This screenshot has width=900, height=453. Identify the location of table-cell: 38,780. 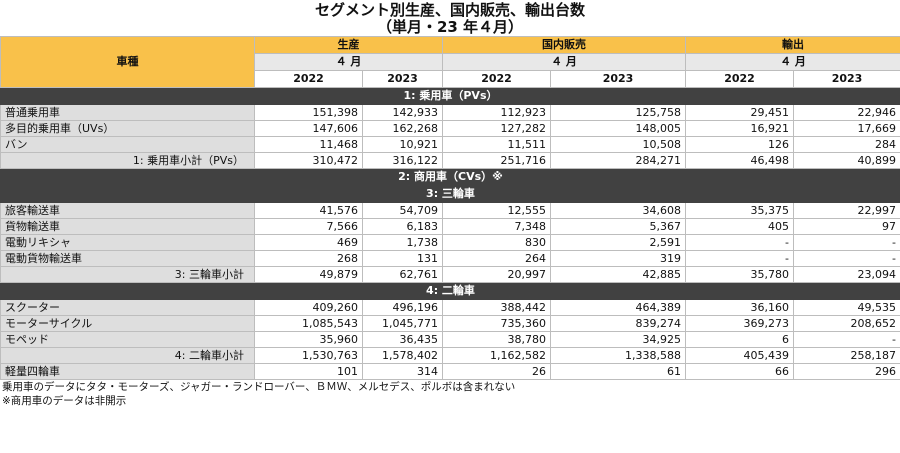
(496, 339).